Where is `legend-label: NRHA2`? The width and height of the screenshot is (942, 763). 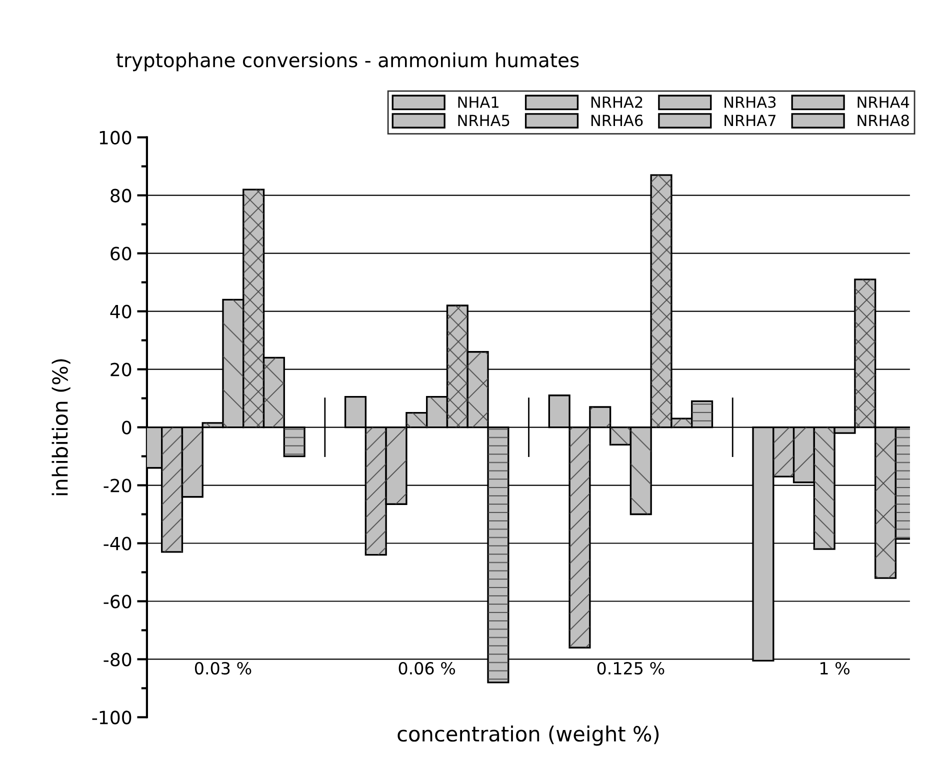
legend-label: NRHA2 is located at coordinates (616, 102).